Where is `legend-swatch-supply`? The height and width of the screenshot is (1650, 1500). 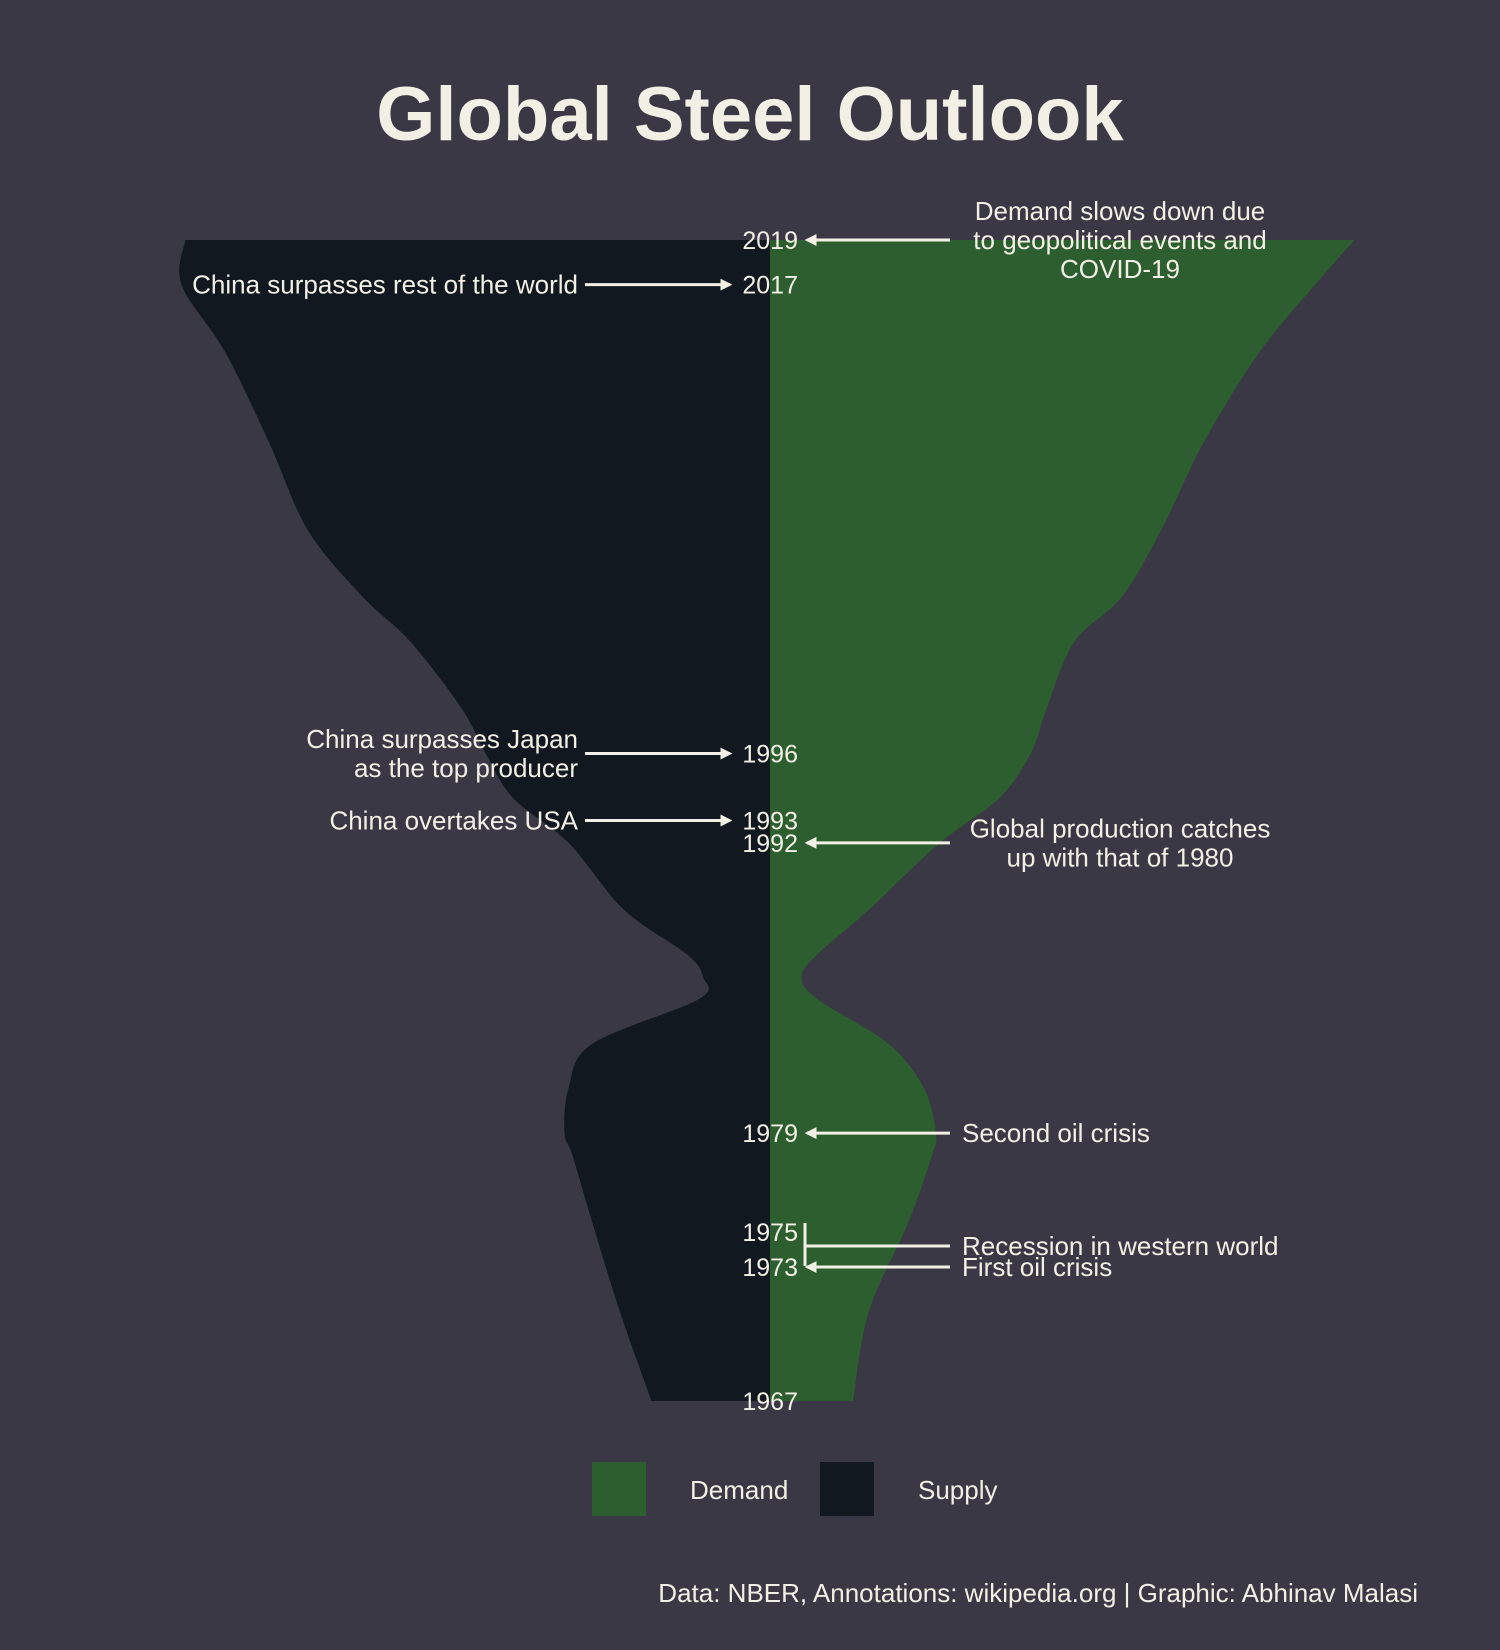 legend-swatch-supply is located at coordinates (847, 1489).